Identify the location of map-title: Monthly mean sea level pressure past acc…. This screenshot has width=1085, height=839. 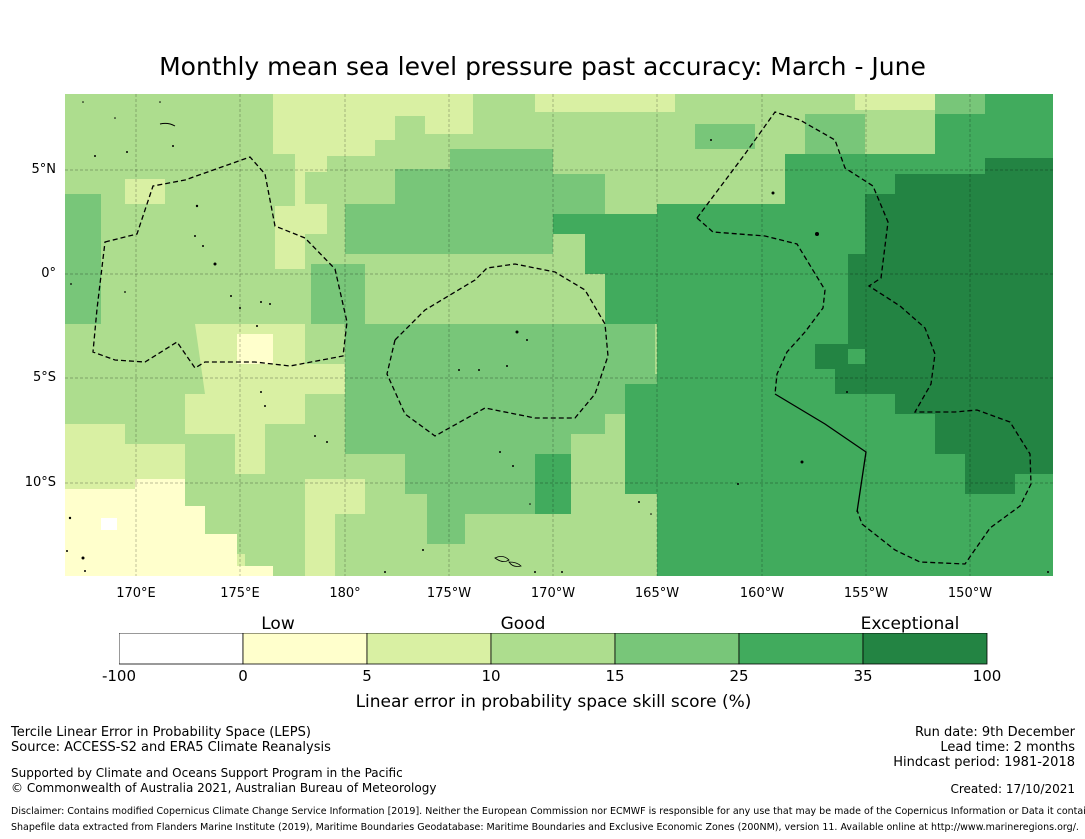
(542, 66).